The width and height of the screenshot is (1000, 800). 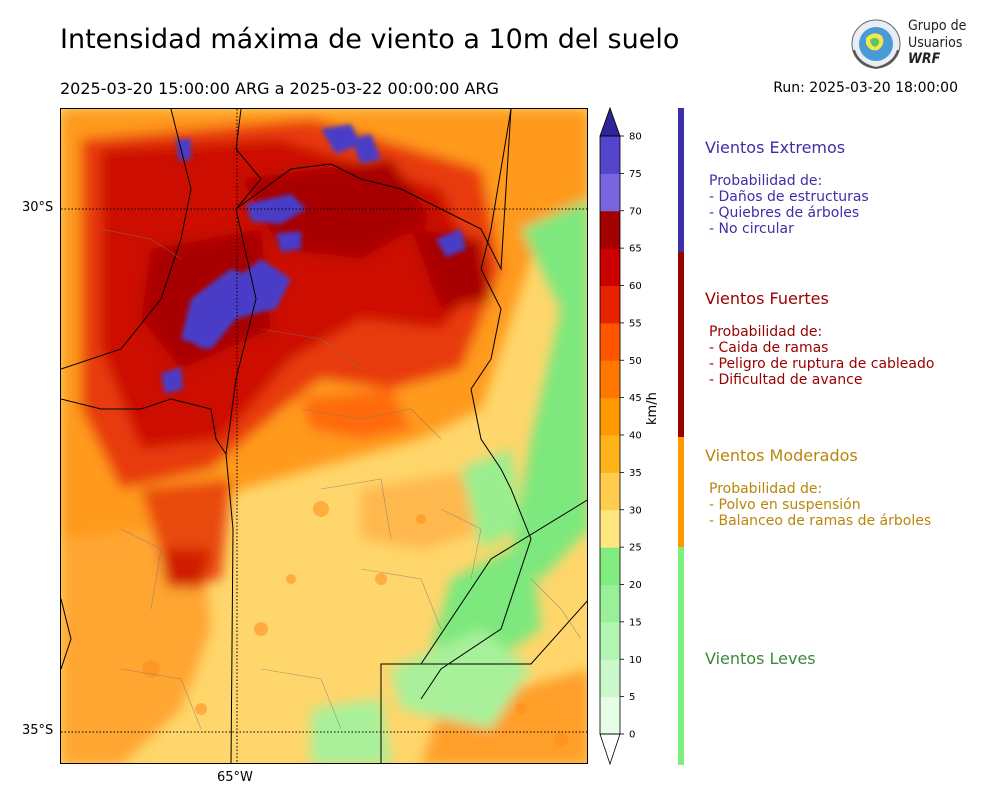 I want to click on colorbar-tick-label: 15, so click(x=635, y=622).